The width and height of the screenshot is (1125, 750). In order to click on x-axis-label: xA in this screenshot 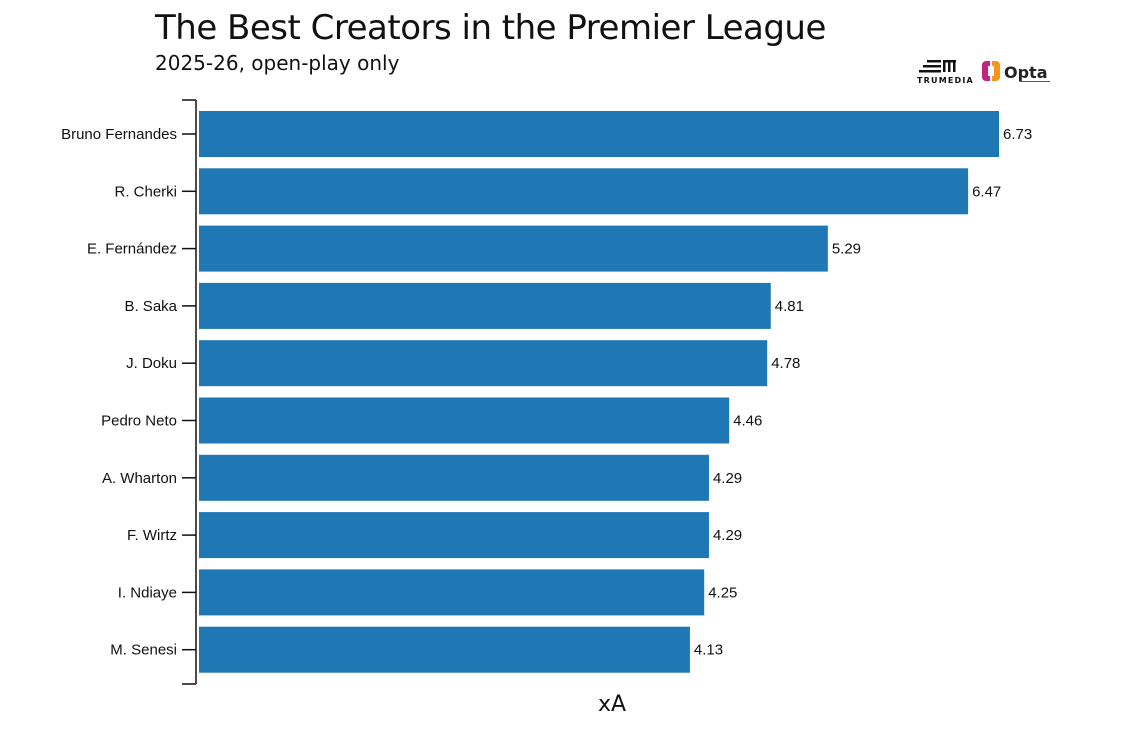, I will do `click(612, 704)`.